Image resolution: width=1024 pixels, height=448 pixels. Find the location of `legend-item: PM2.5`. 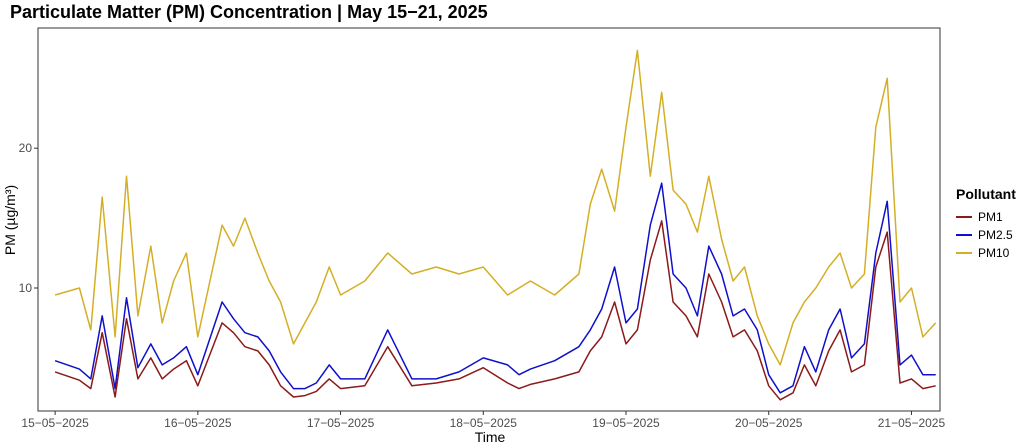

legend-item: PM2.5 is located at coordinates (986, 235).